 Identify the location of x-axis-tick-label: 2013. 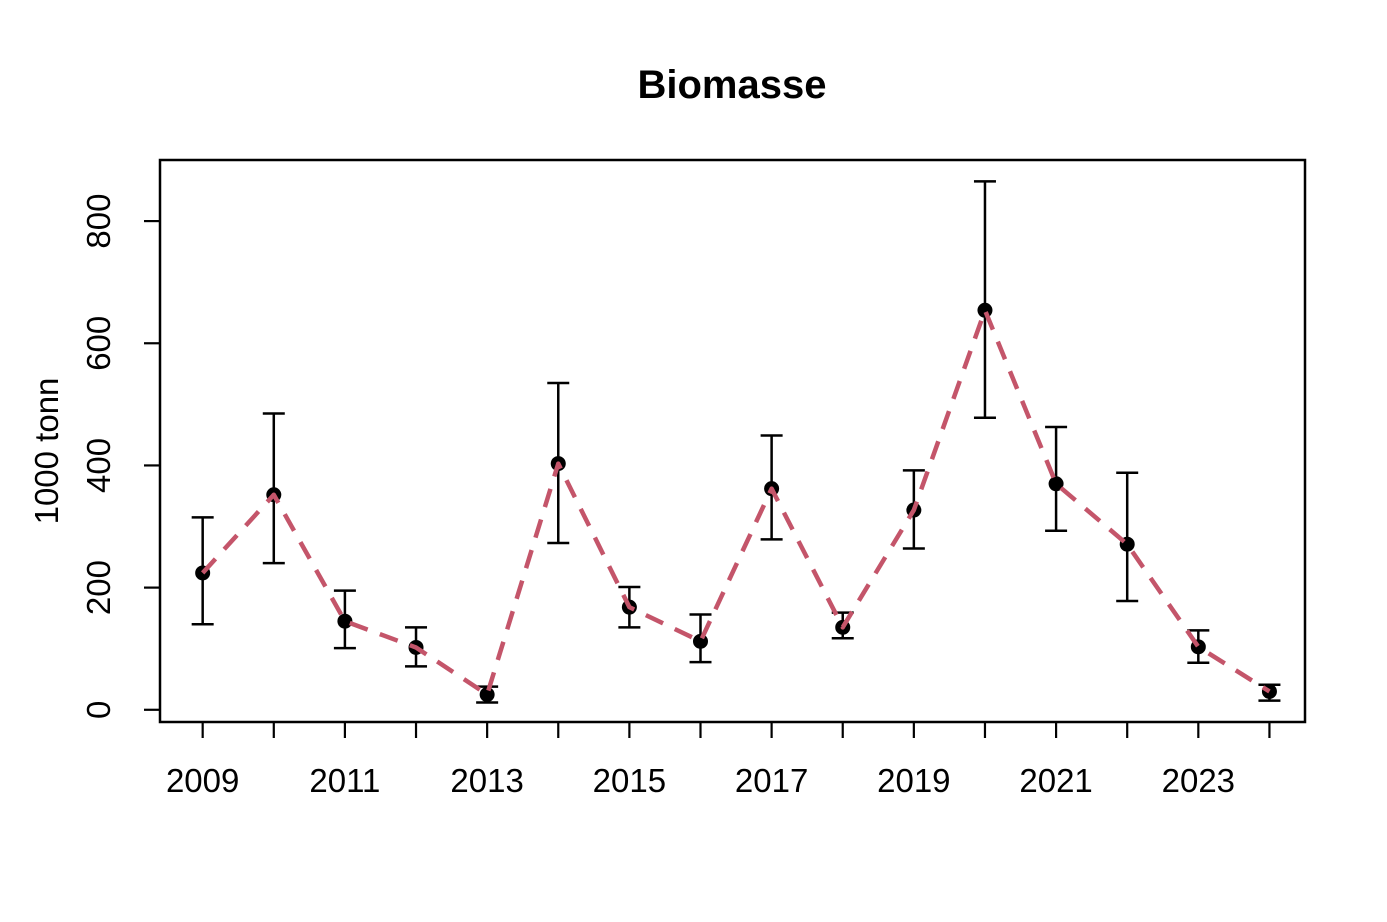
(486, 780).